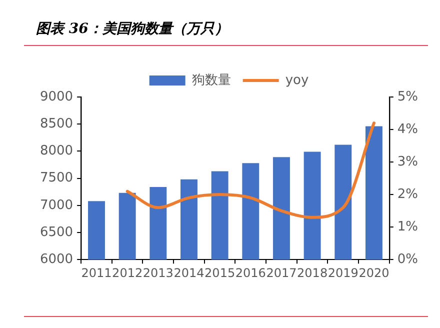 The height and width of the screenshot is (328, 440). Describe the element at coordinates (250, 273) in the screenshot. I see `x-tick-label: 2016` at that location.